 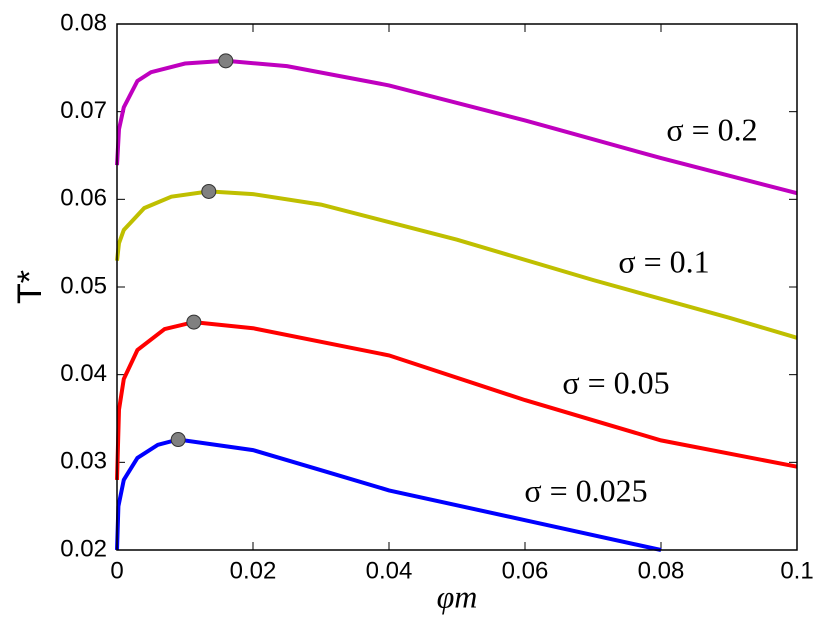 I want to click on series-annotation: σ = 0.05, so click(x=615, y=382).